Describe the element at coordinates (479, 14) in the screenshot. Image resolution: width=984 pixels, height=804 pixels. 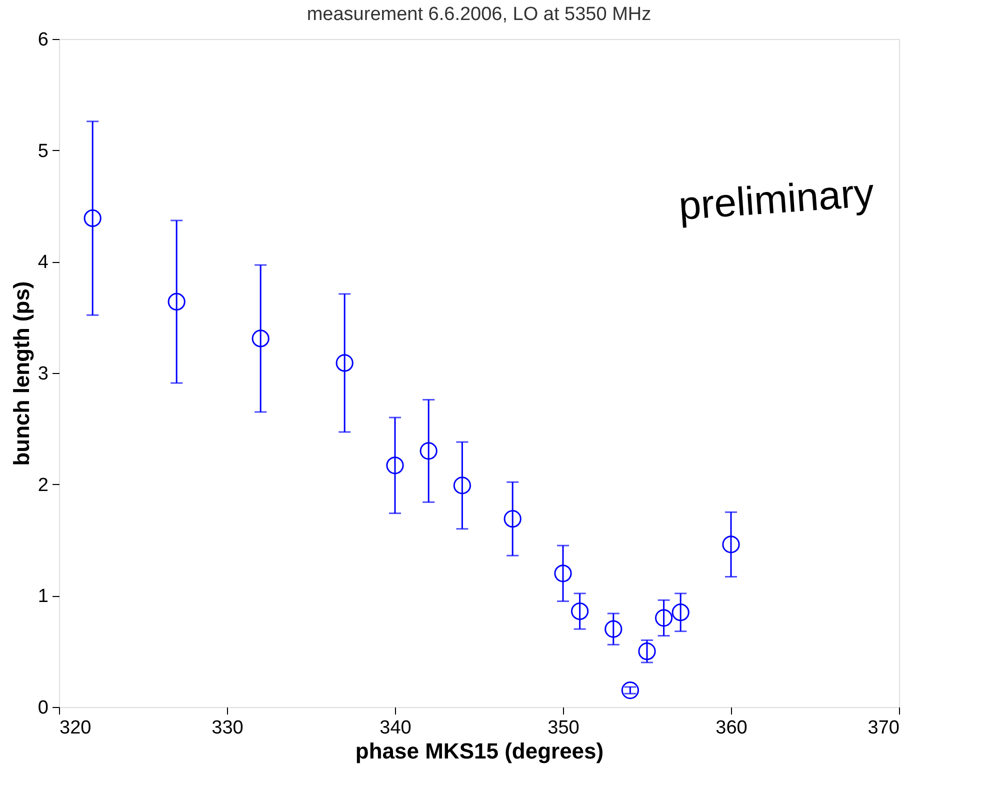
I see `chart-title: measurement 6.6.2006, LO at 5350 MHz` at that location.